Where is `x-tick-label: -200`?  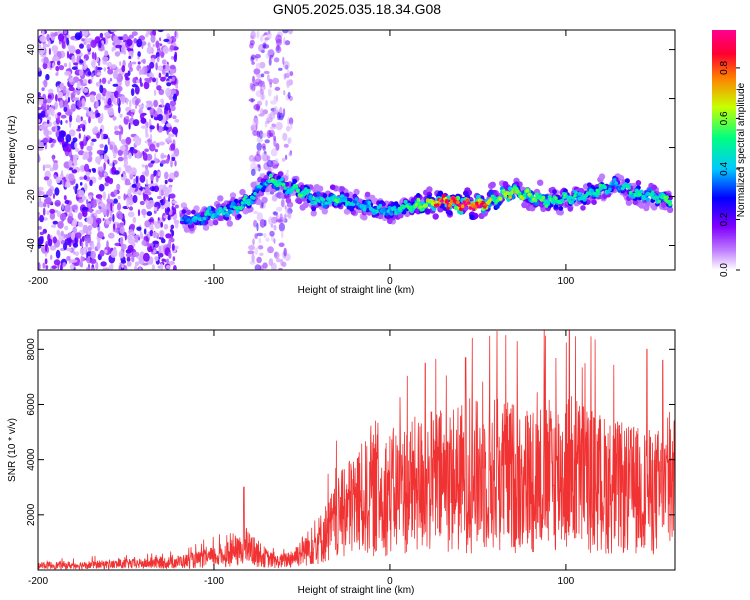 x-tick-label: -200 is located at coordinates (38, 581).